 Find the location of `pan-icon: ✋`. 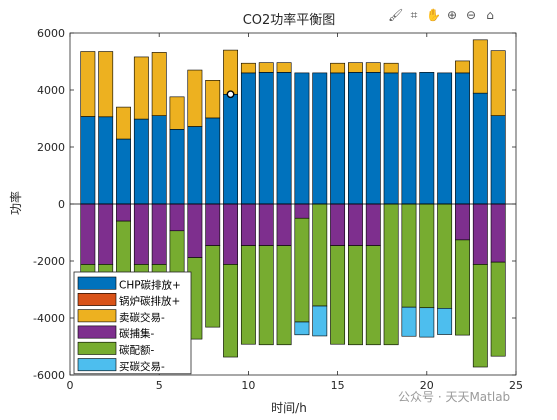

pan-icon: ✋ is located at coordinates (433, 15).